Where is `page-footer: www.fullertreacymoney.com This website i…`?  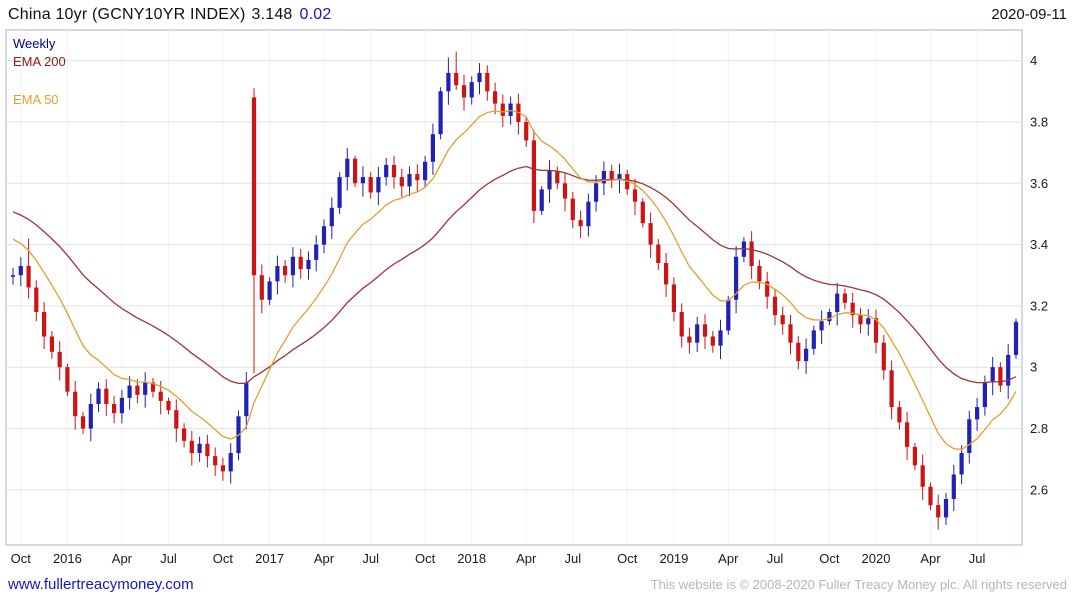 page-footer: www.fullertreacymoney.com This website i… is located at coordinates (537, 584).